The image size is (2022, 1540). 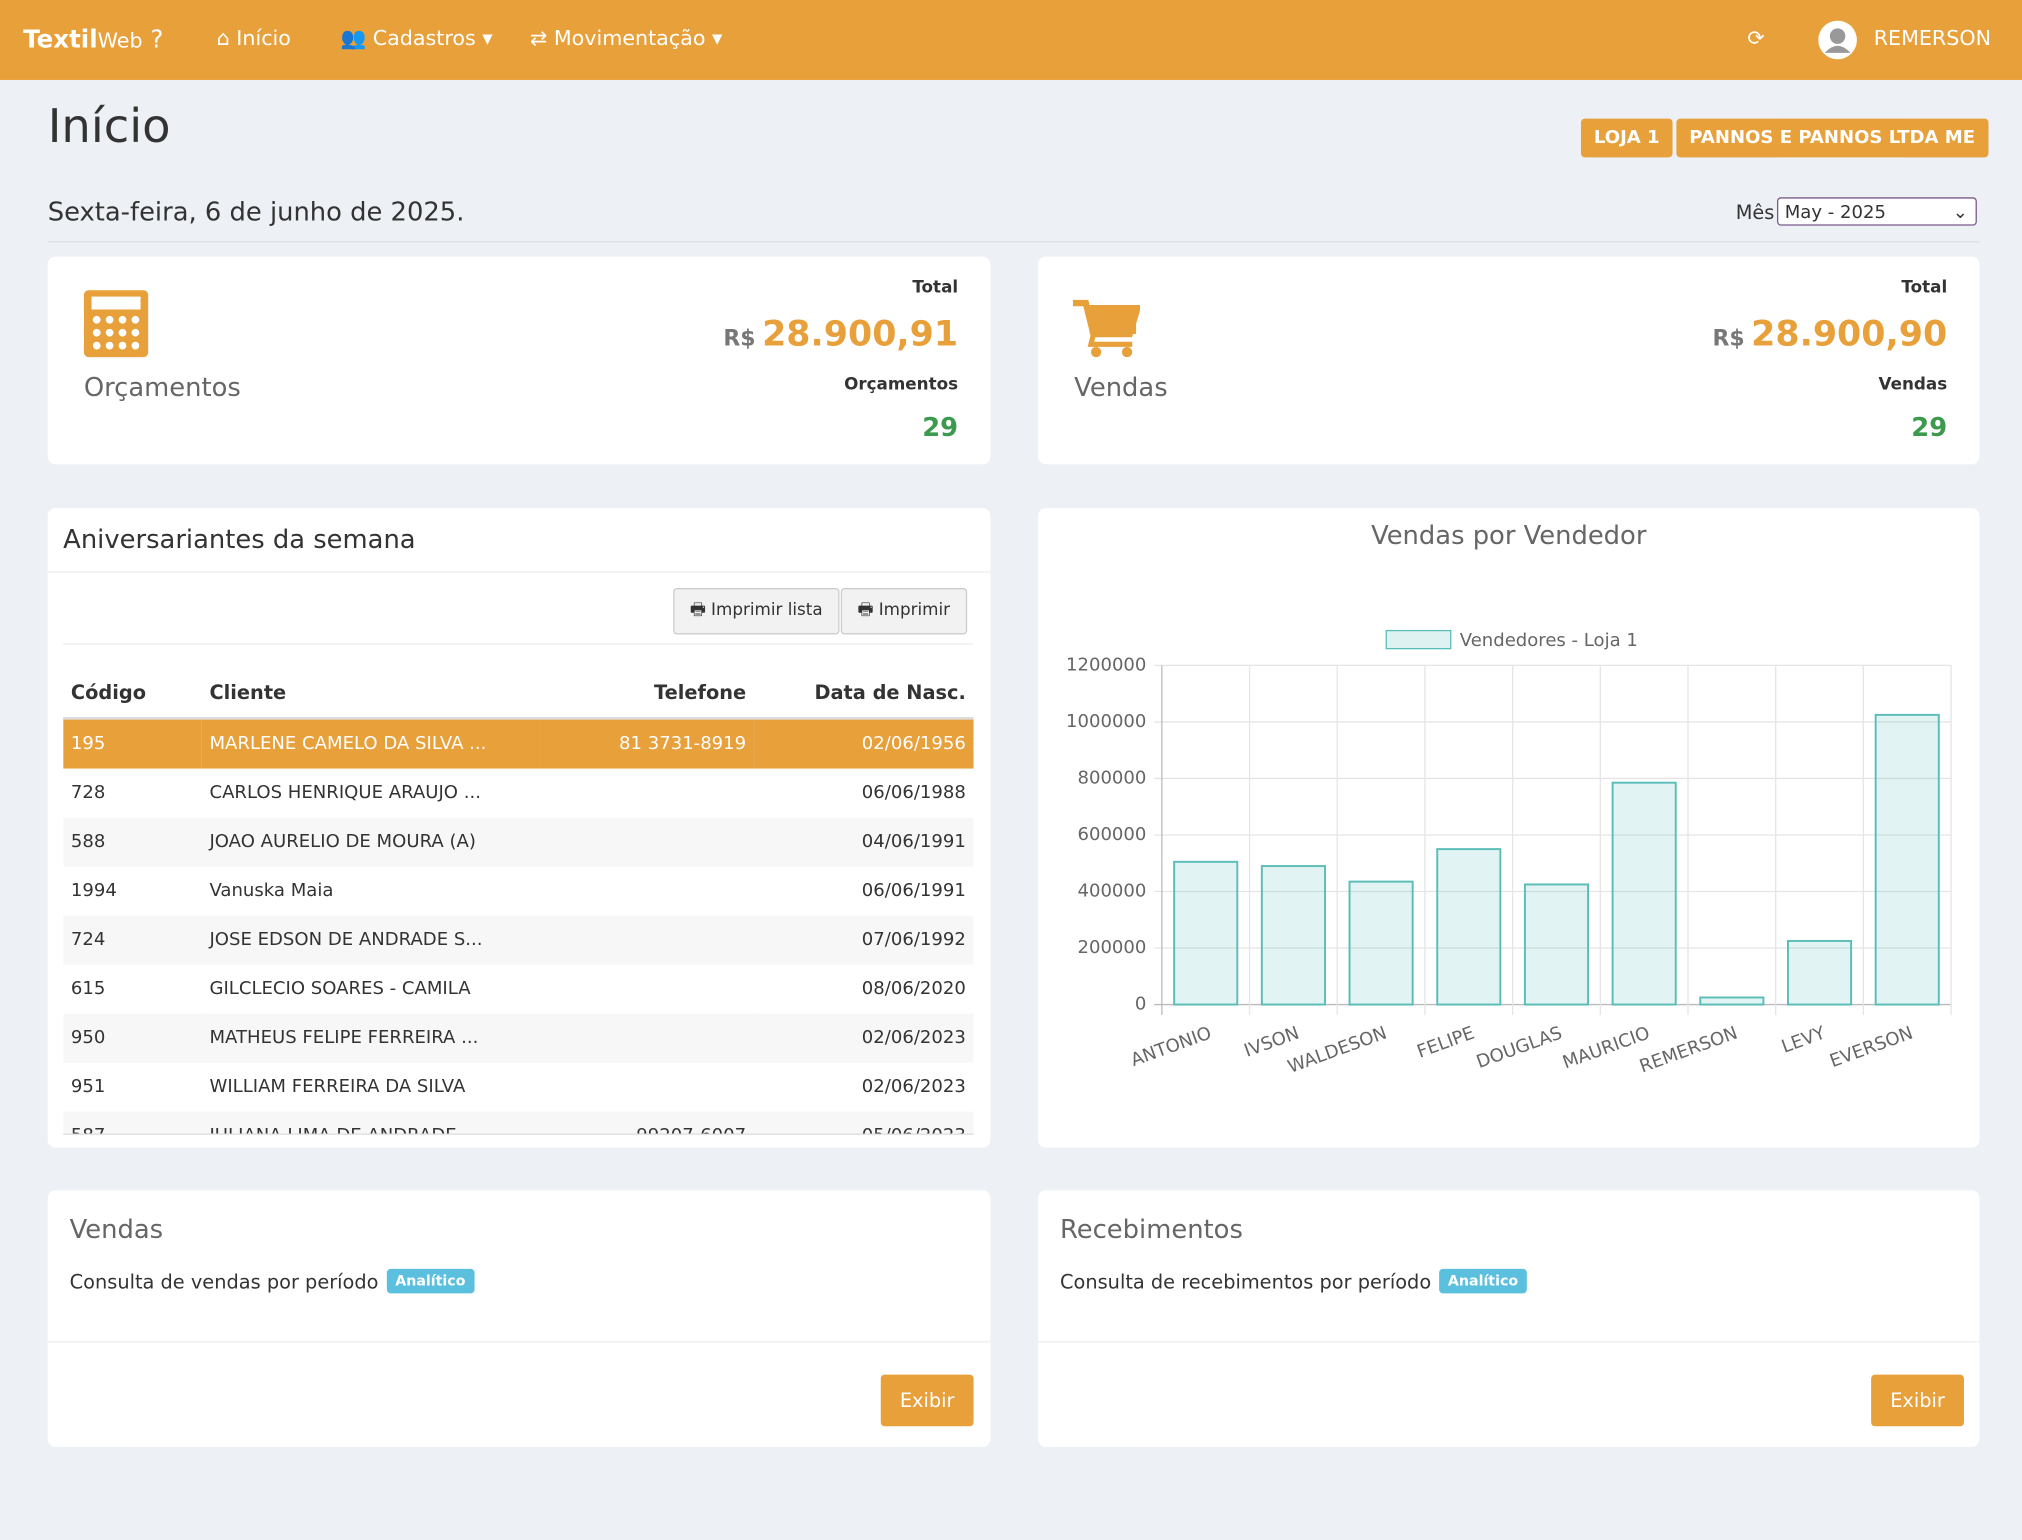 What do you see at coordinates (239, 539) in the screenshot?
I see `card-title: Aniversariantes da semana` at bounding box center [239, 539].